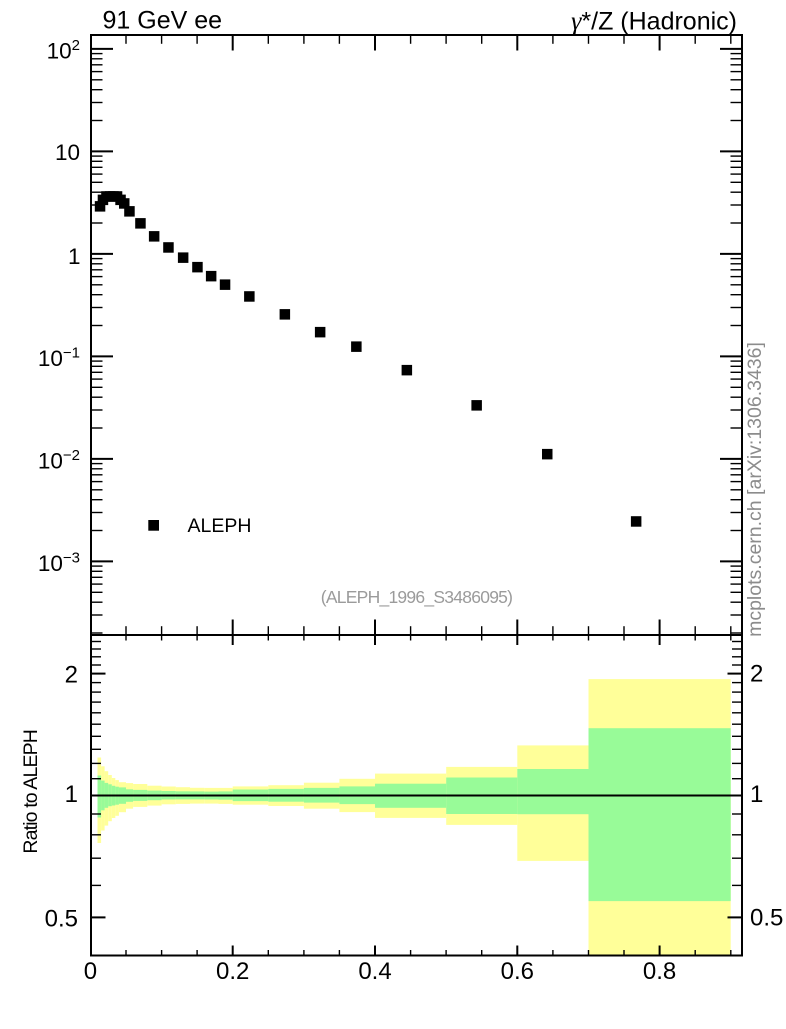  What do you see at coordinates (31, 792) in the screenshot?
I see `svg-text: Ratio to ALEPH` at bounding box center [31, 792].